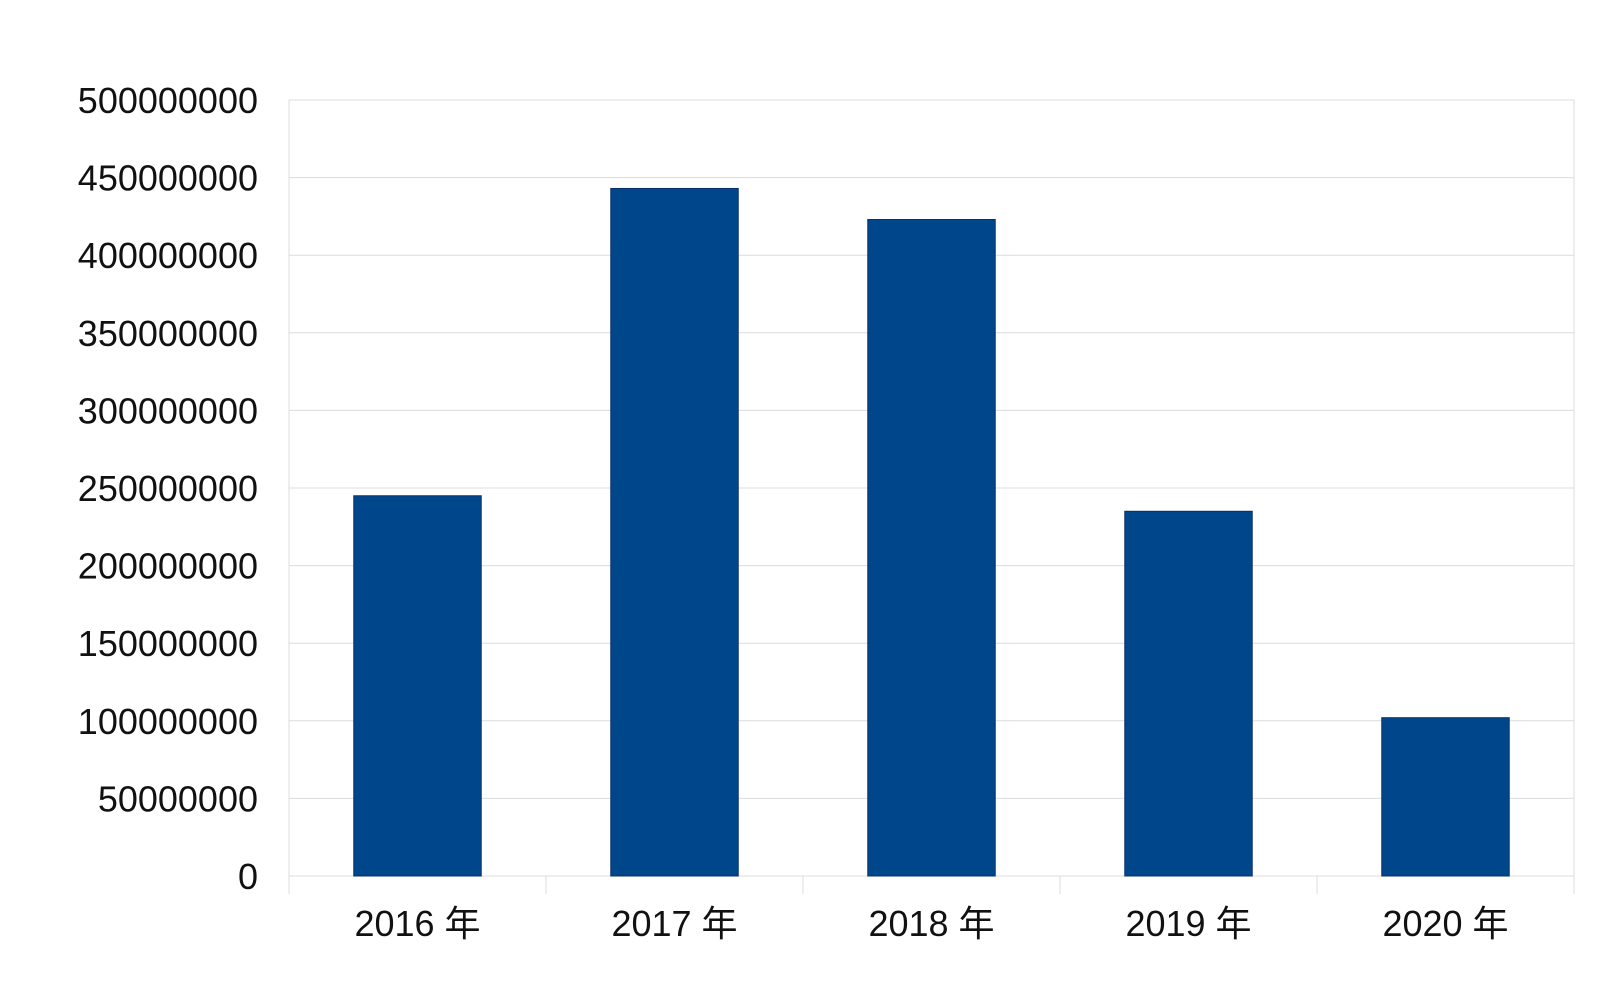 The image size is (1600, 988). What do you see at coordinates (248, 876) in the screenshot?
I see `y-tick-label: 0` at bounding box center [248, 876].